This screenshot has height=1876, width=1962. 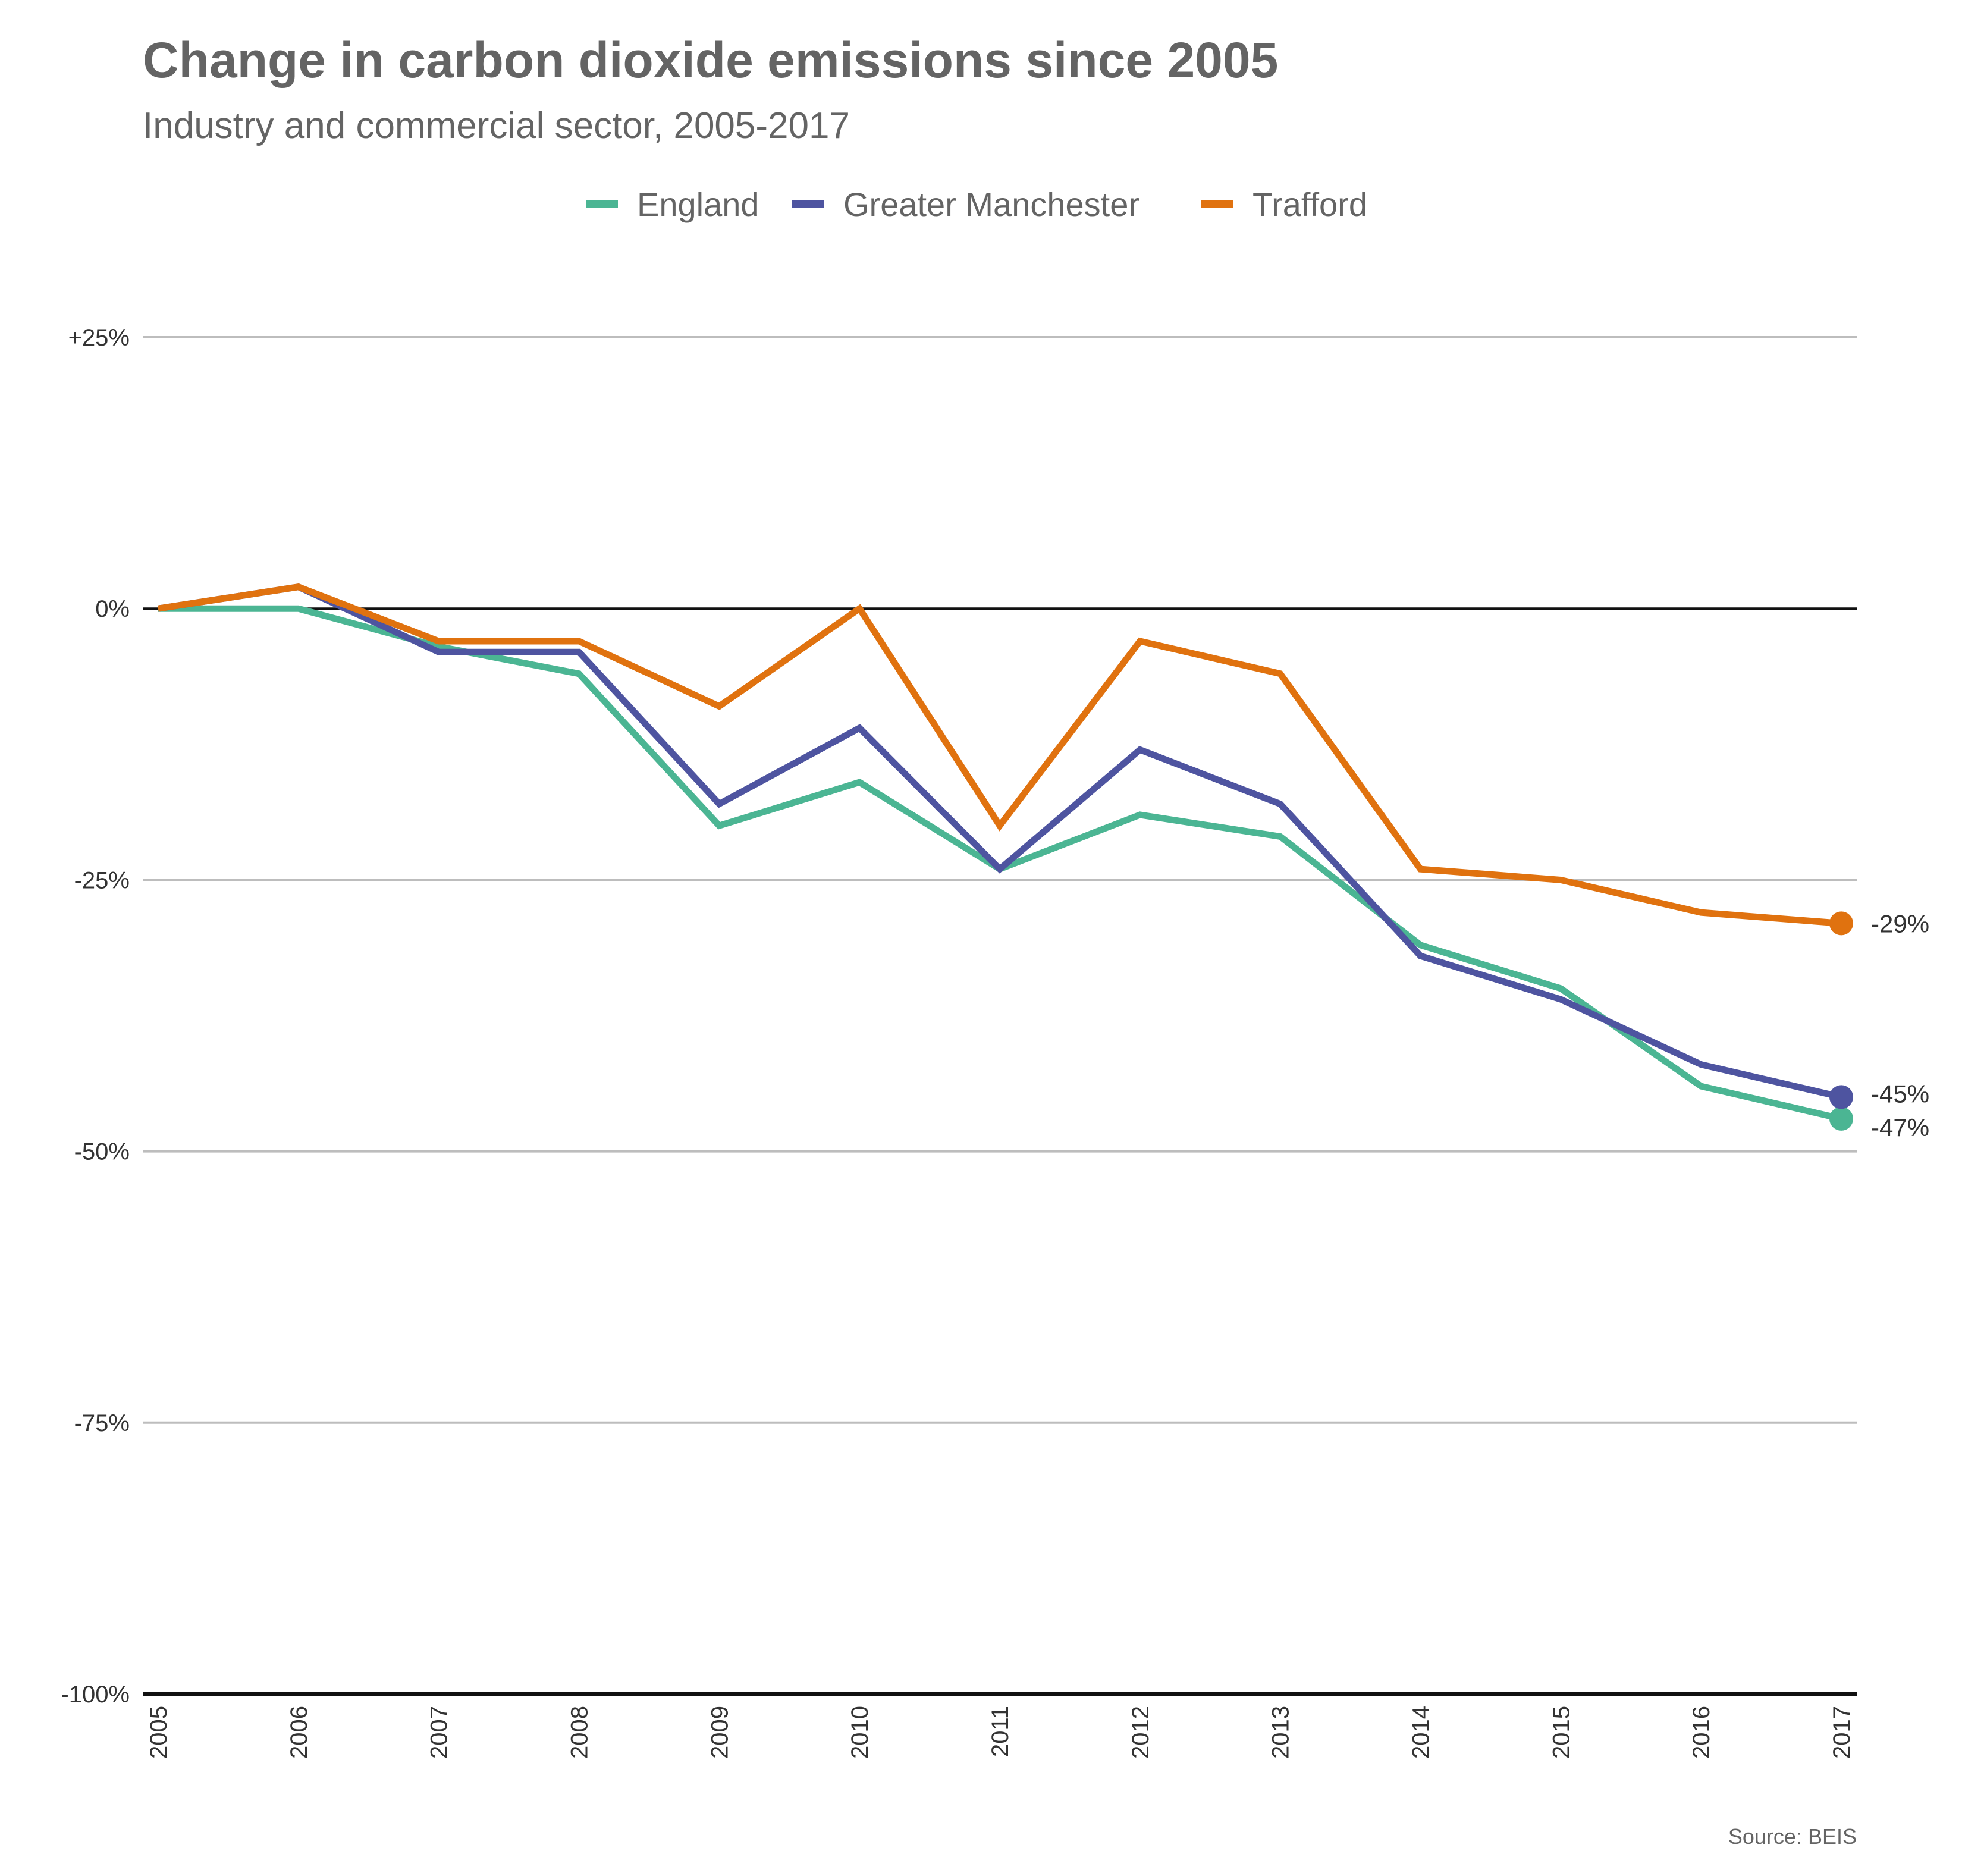 What do you see at coordinates (580, 1732) in the screenshot?
I see `x-tick-label: 2008` at bounding box center [580, 1732].